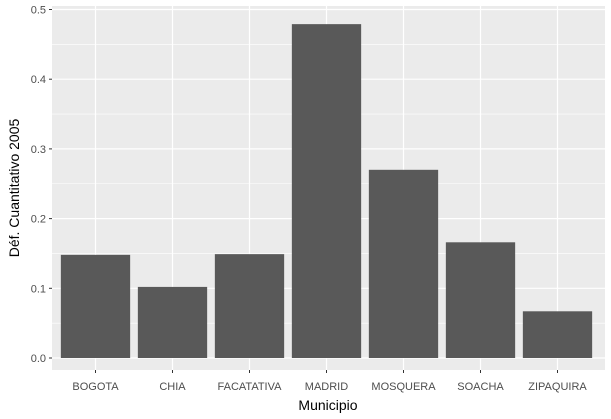 This screenshot has width=611, height=419. I want to click on x-tick-label: FACATATIVA, so click(250, 387).